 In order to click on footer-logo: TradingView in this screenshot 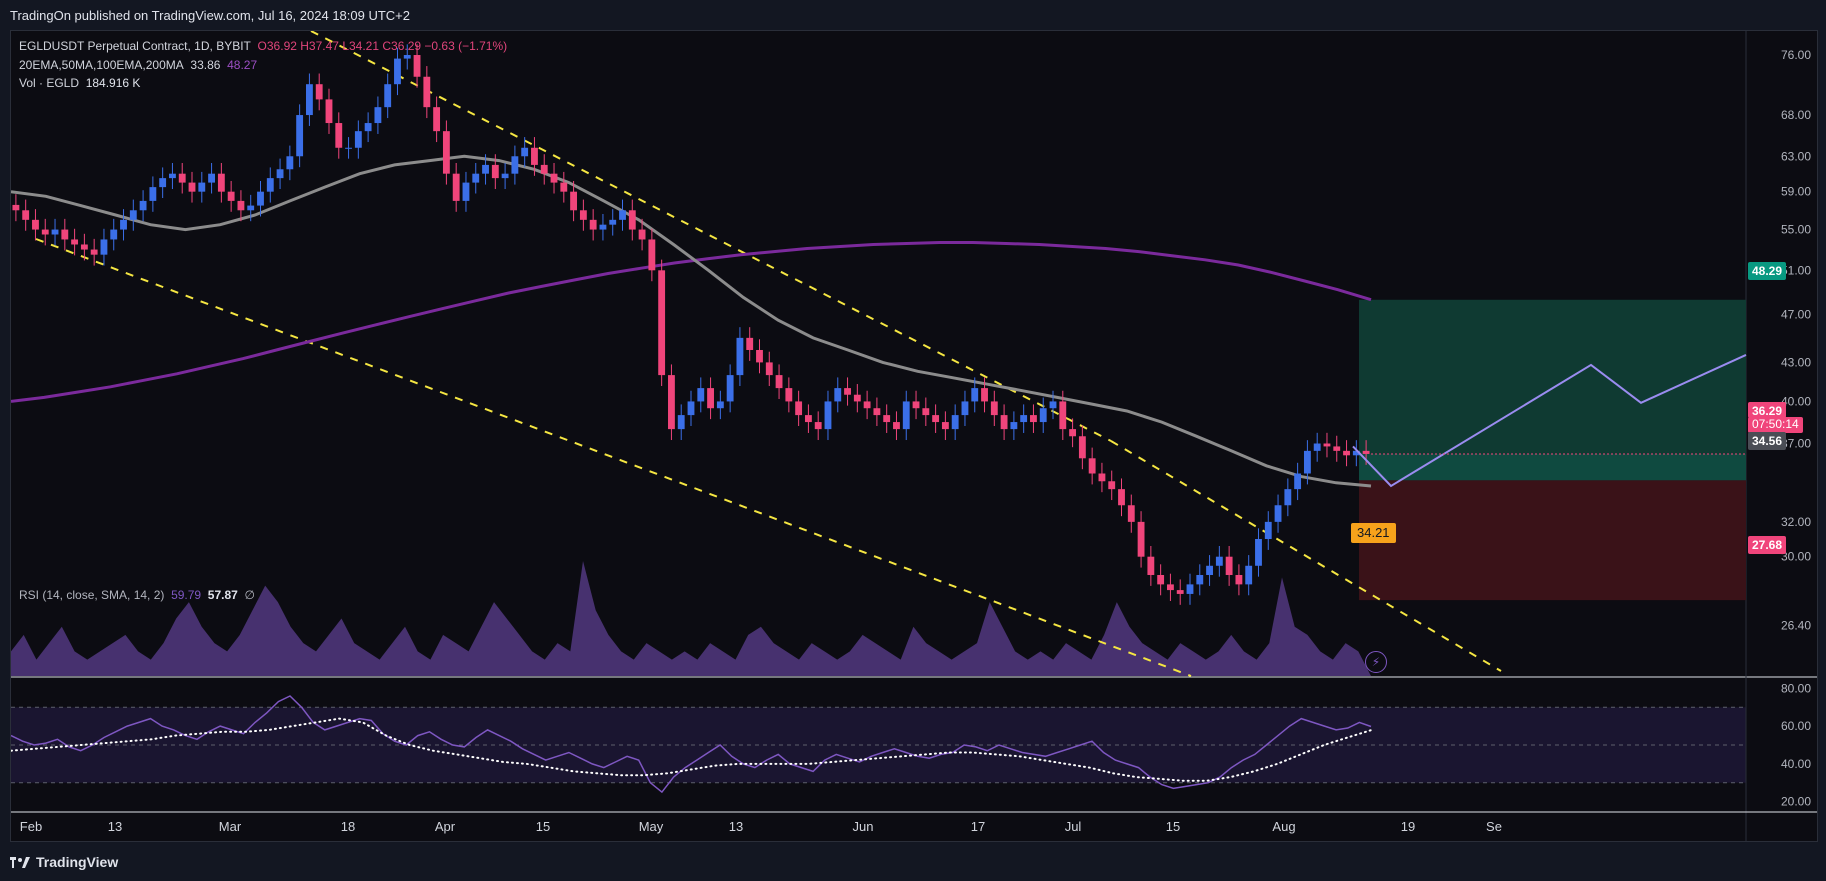, I will do `click(64, 862)`.